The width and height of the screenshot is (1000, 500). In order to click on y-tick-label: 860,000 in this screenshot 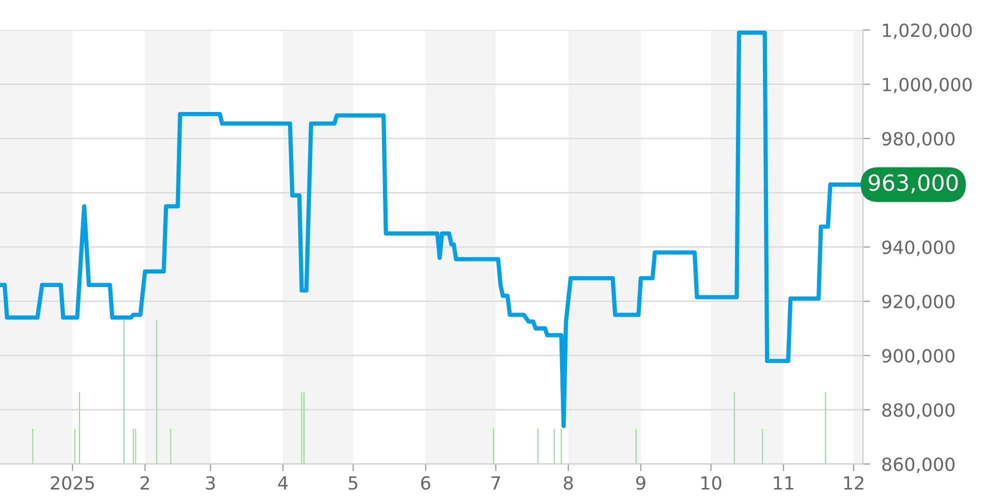, I will do `click(918, 465)`.